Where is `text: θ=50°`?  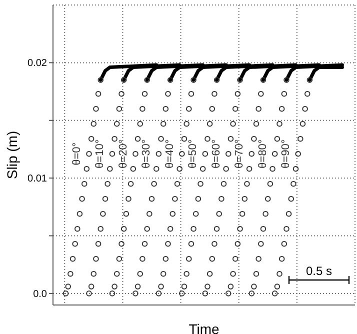 text: θ=50° is located at coordinates (193, 153).